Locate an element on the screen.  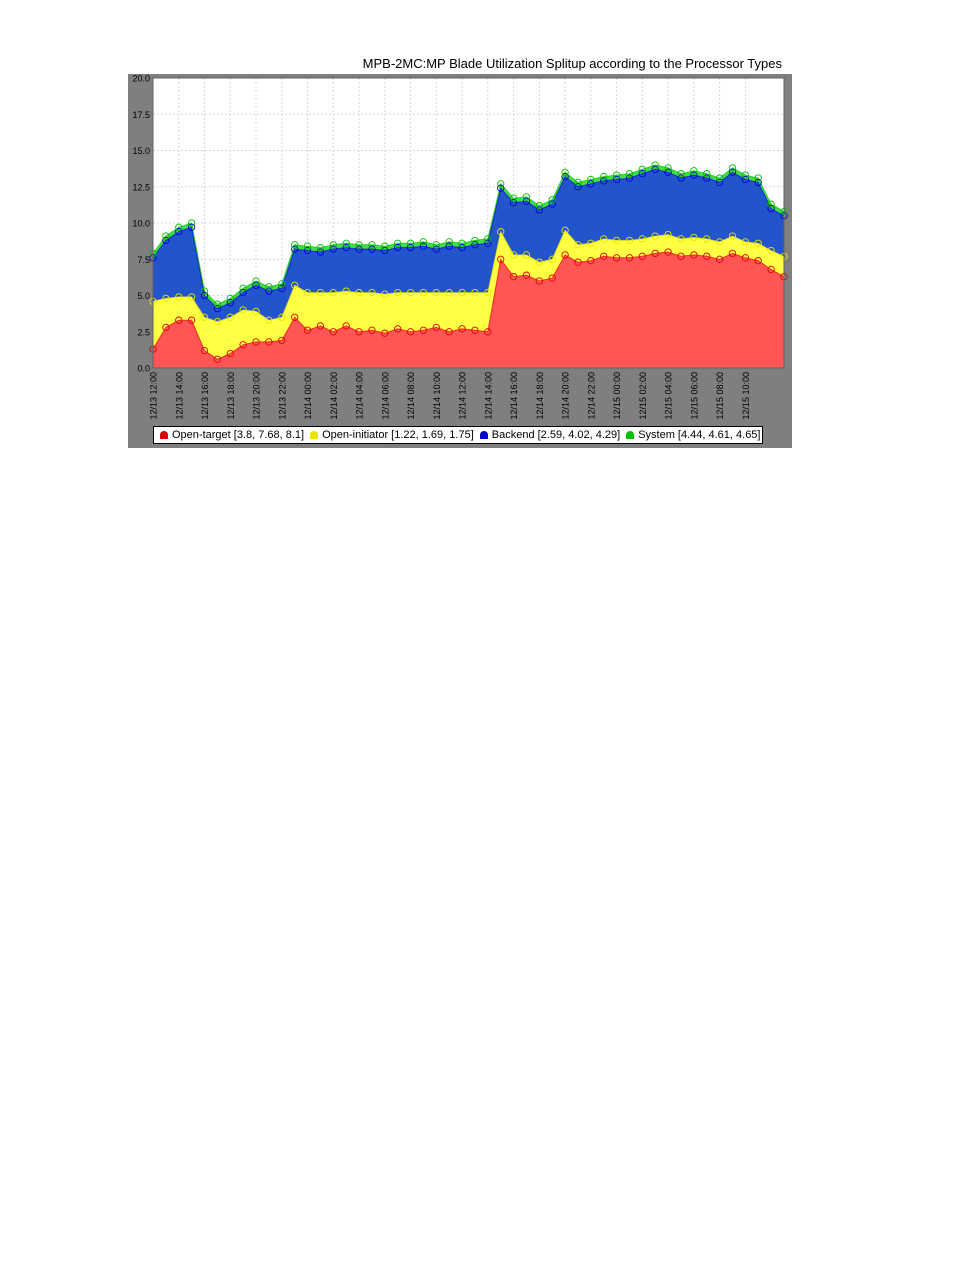
legend-item: Open-target [3.8, 7.68, 8.1] is located at coordinates (232, 435).